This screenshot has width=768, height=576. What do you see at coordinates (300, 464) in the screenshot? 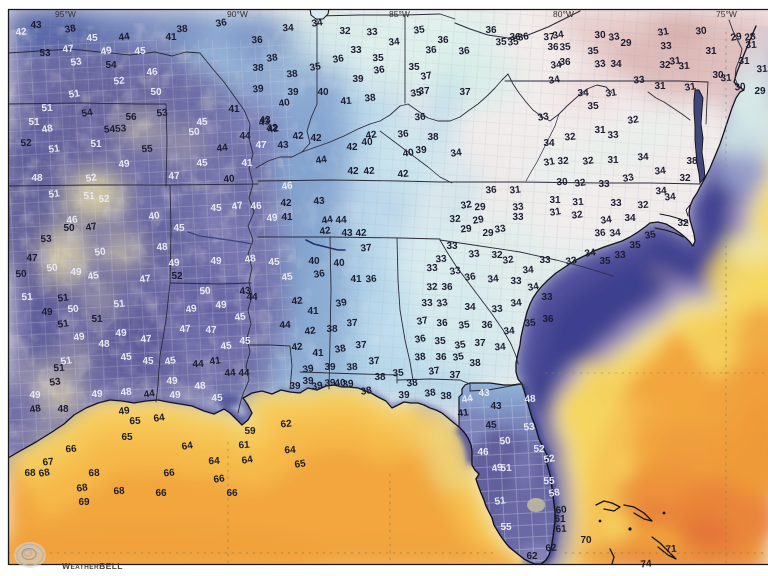
I see `svg-text: 65` at bounding box center [300, 464].